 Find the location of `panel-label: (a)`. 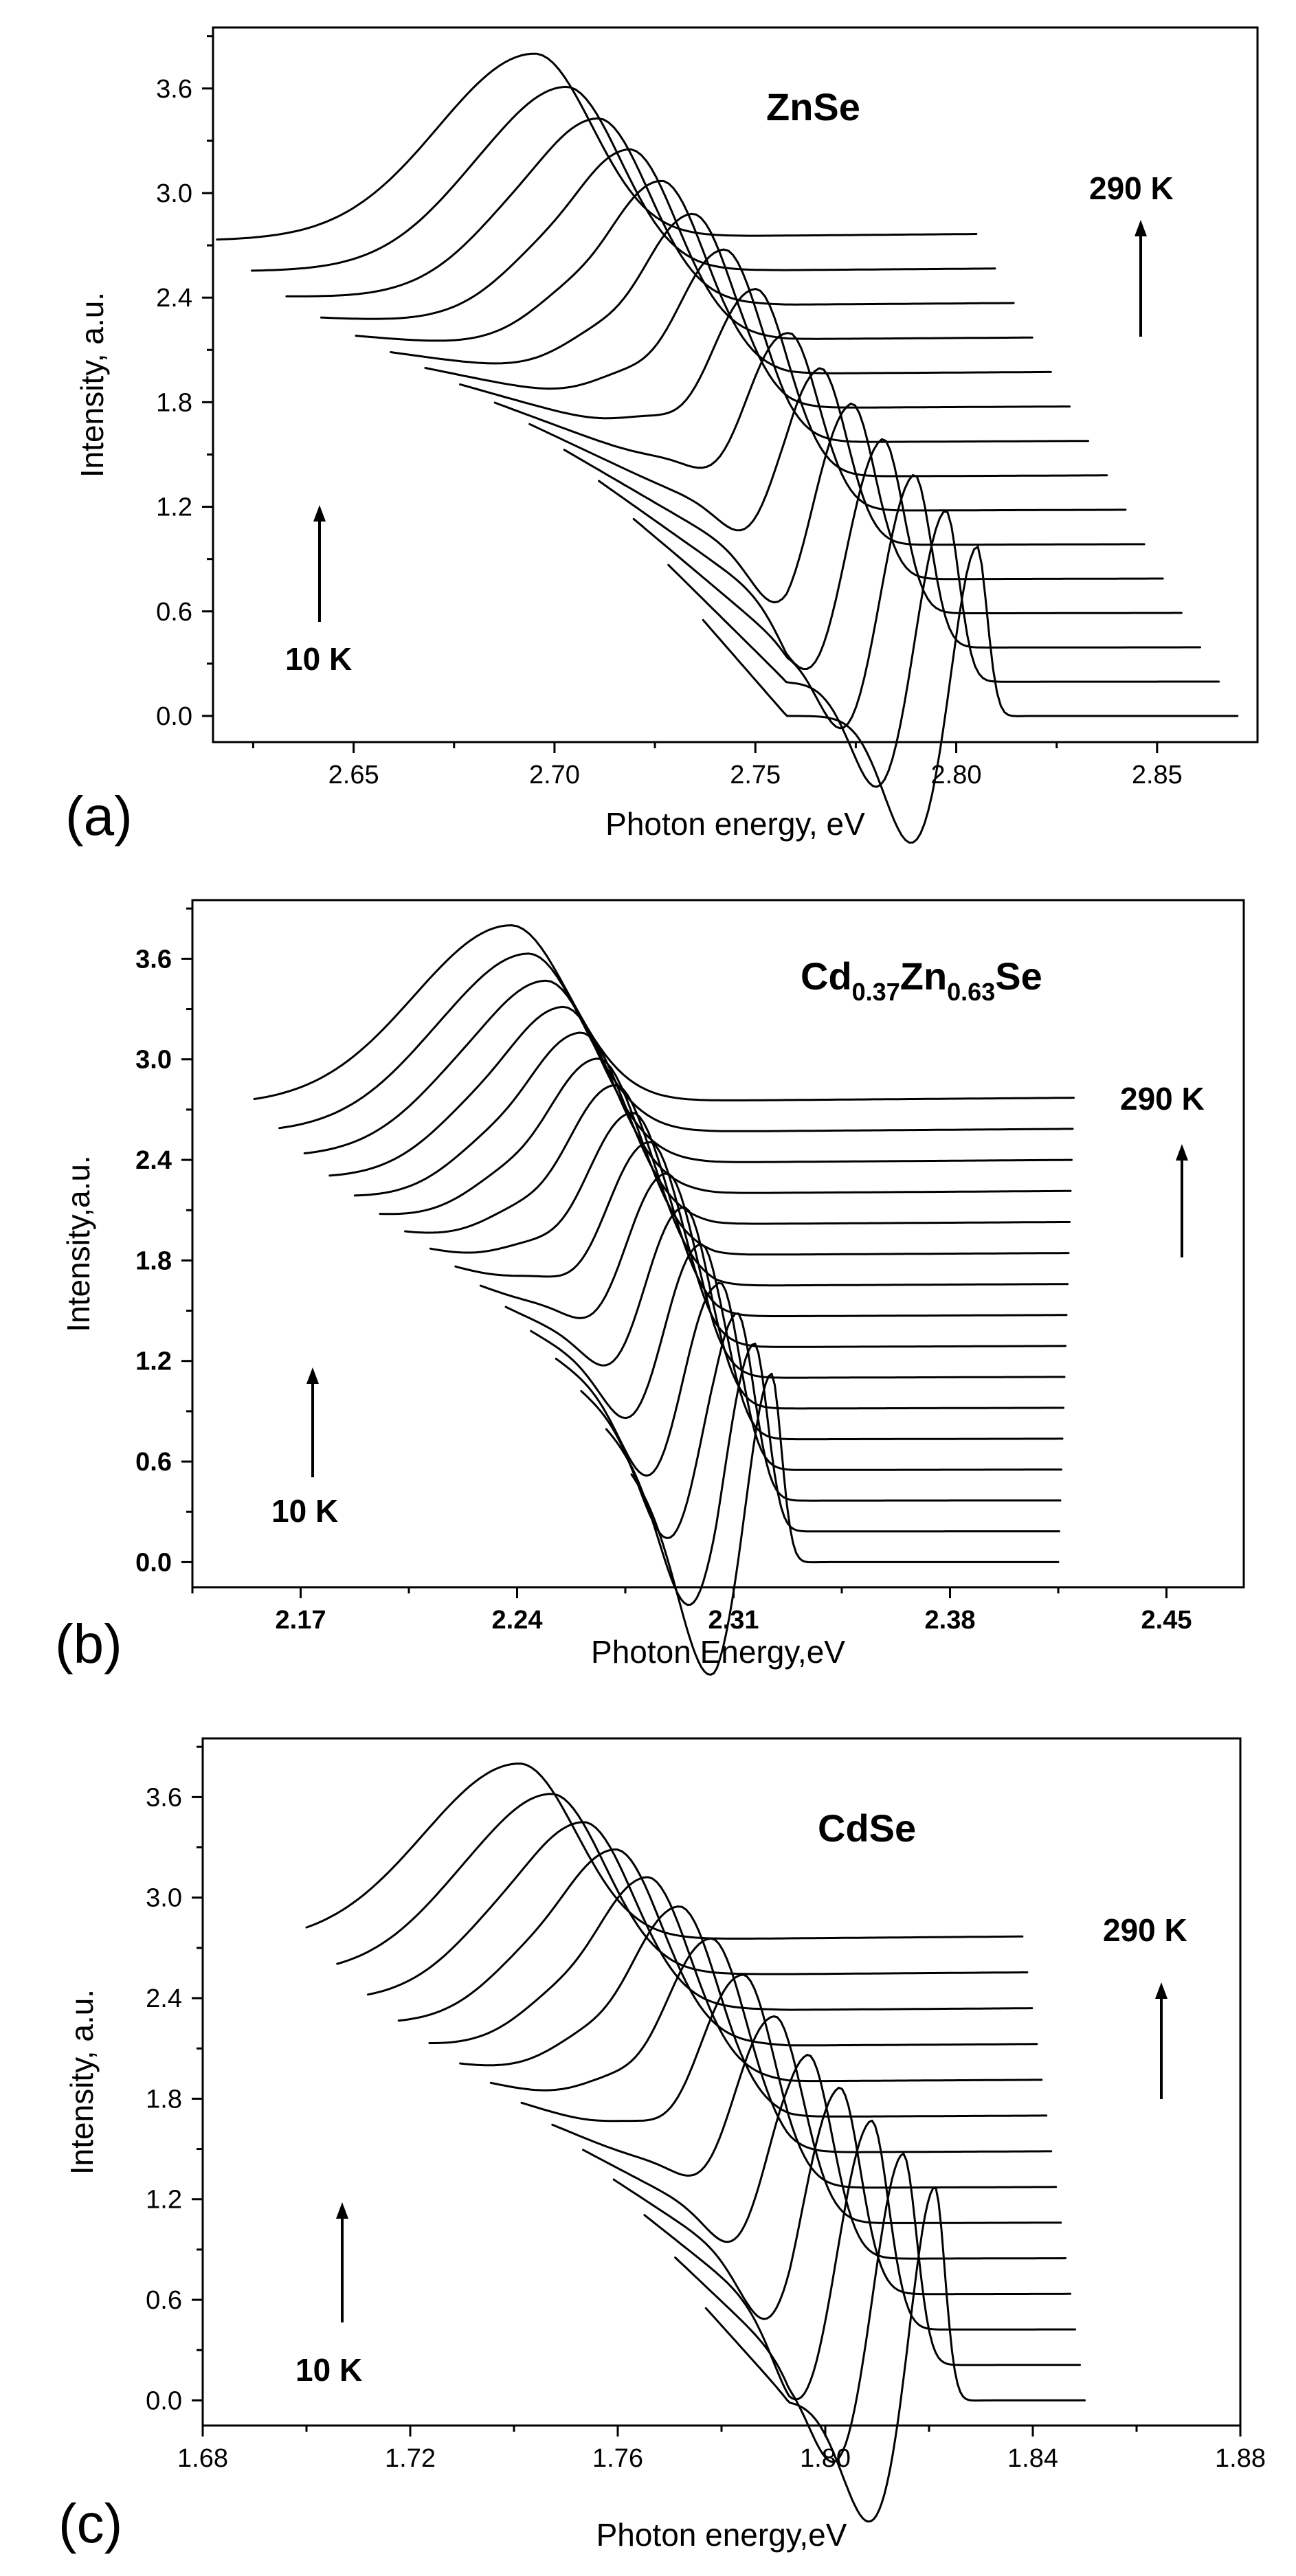

panel-label: (a) is located at coordinates (99, 816).